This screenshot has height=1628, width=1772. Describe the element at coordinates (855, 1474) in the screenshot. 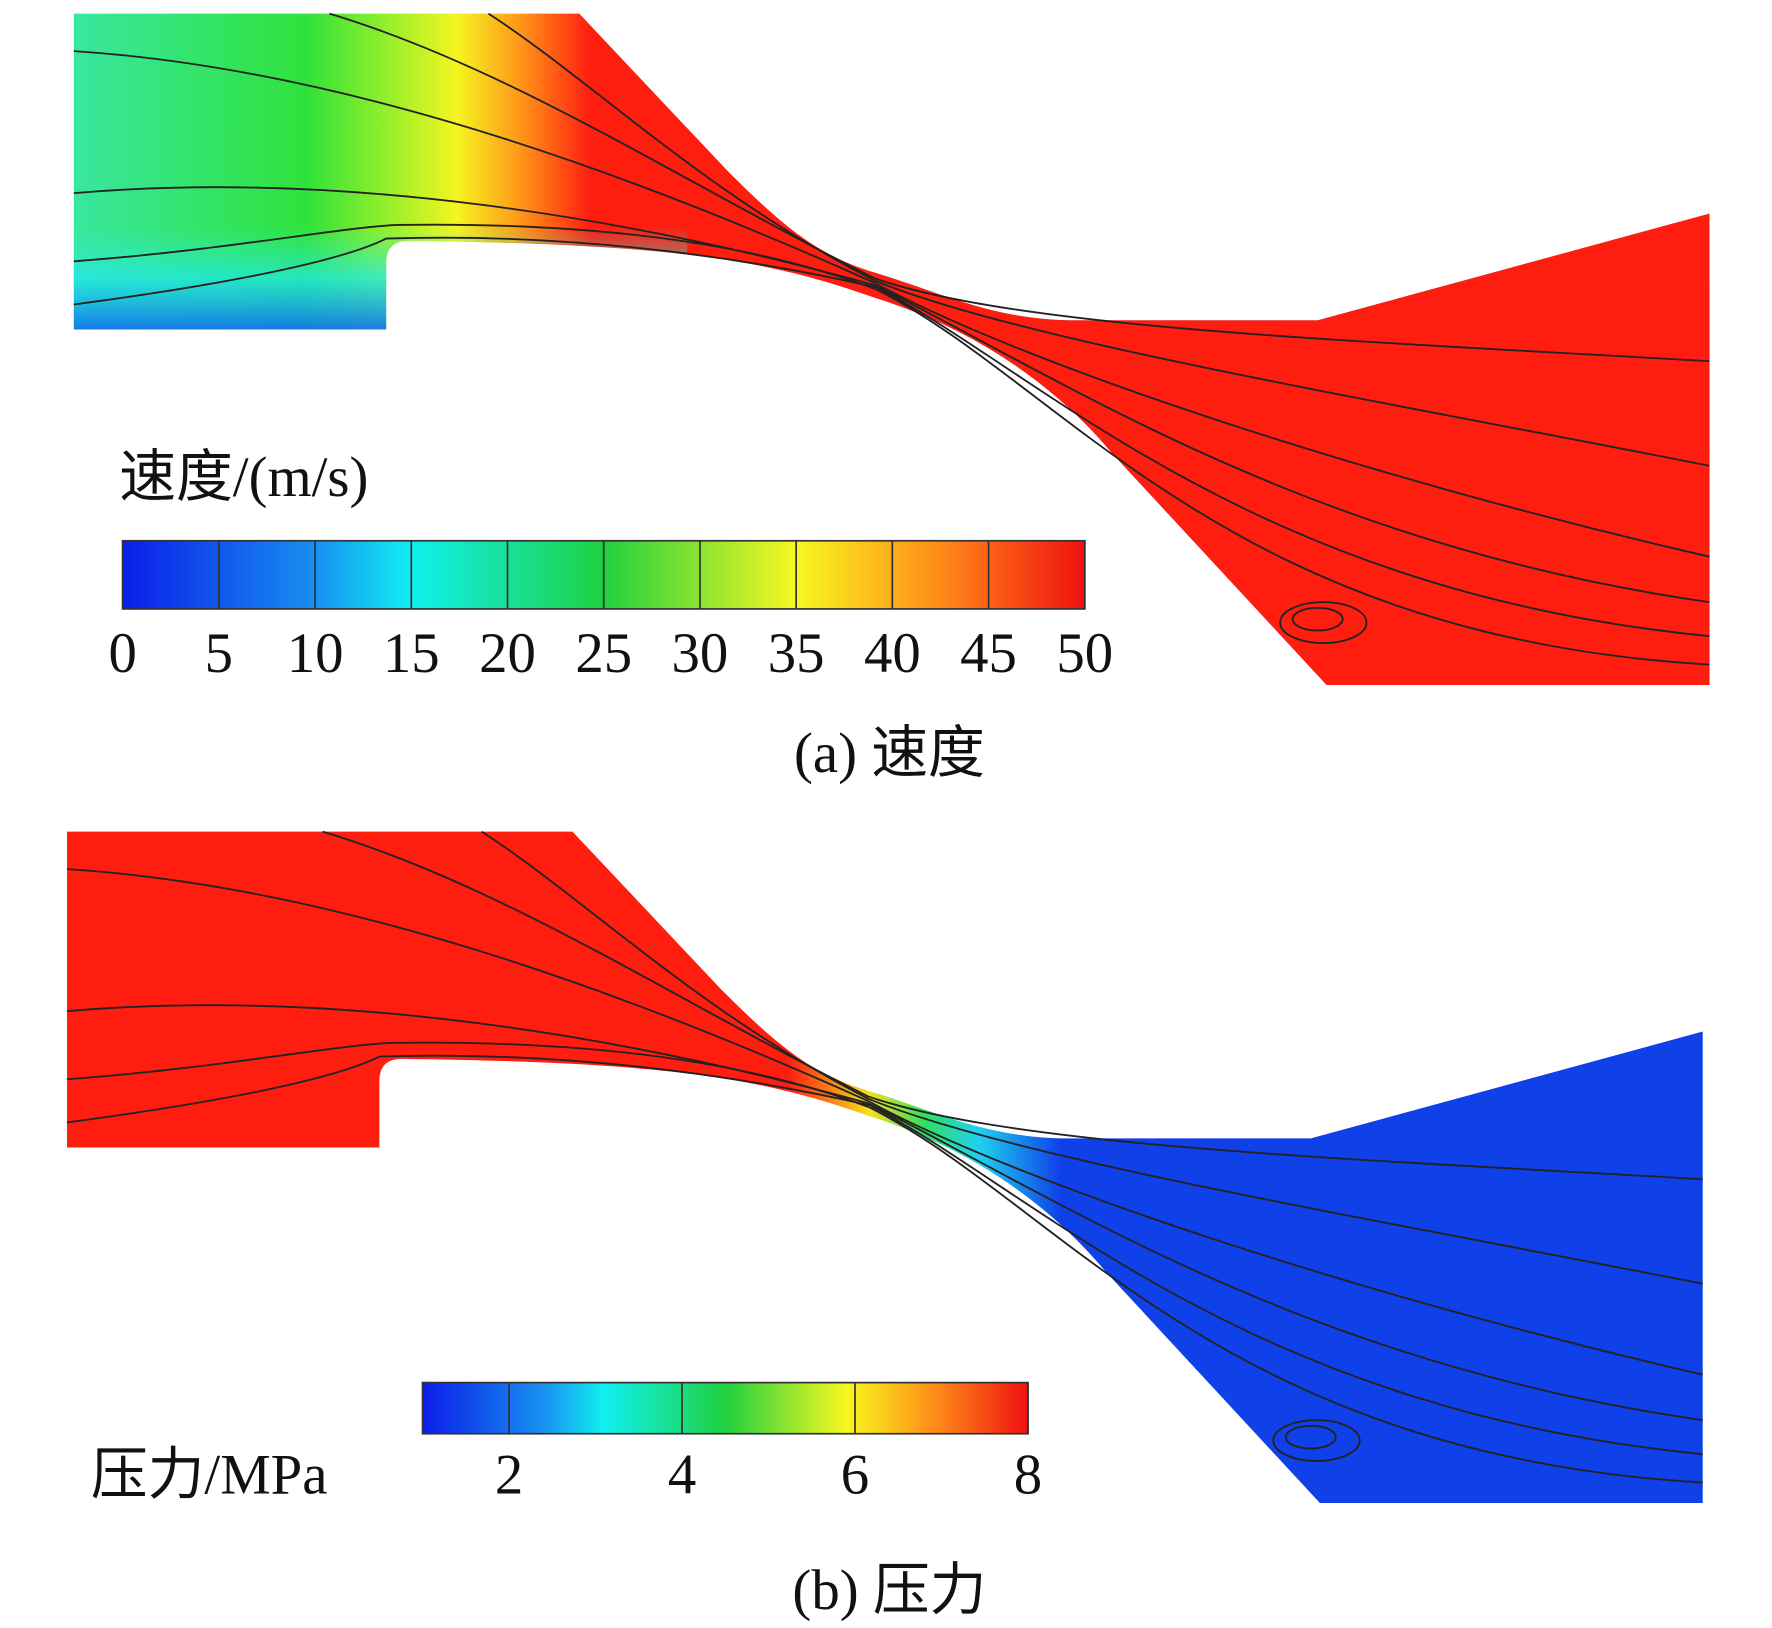

I see `colorbar-tick-label: 6` at that location.